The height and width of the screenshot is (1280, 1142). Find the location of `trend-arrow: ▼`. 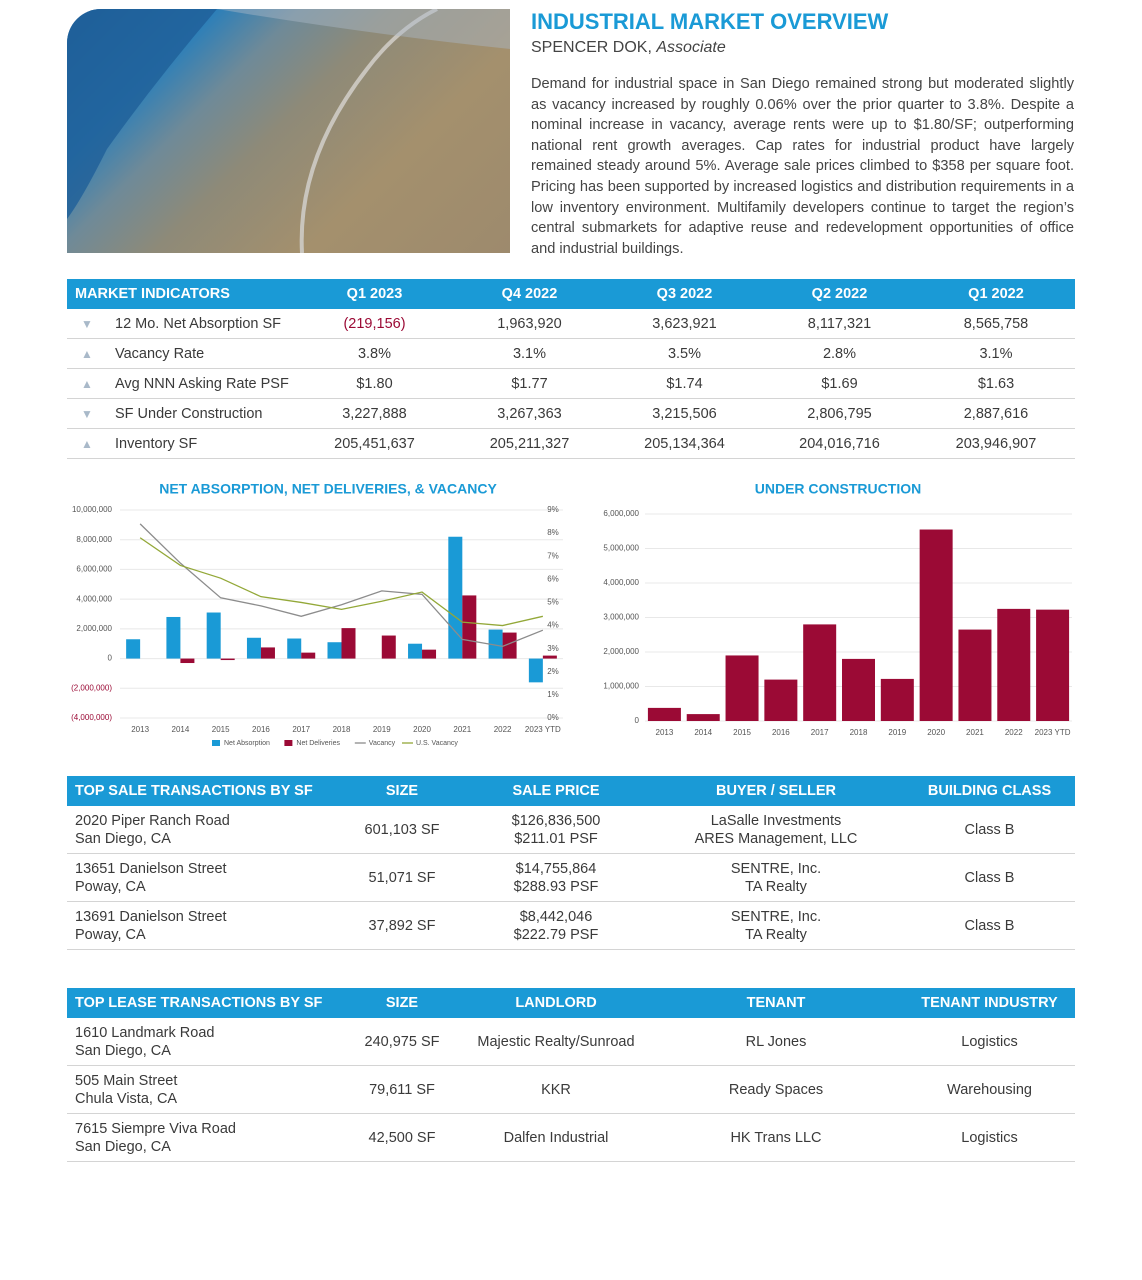

trend-arrow: ▼ is located at coordinates (87, 413).